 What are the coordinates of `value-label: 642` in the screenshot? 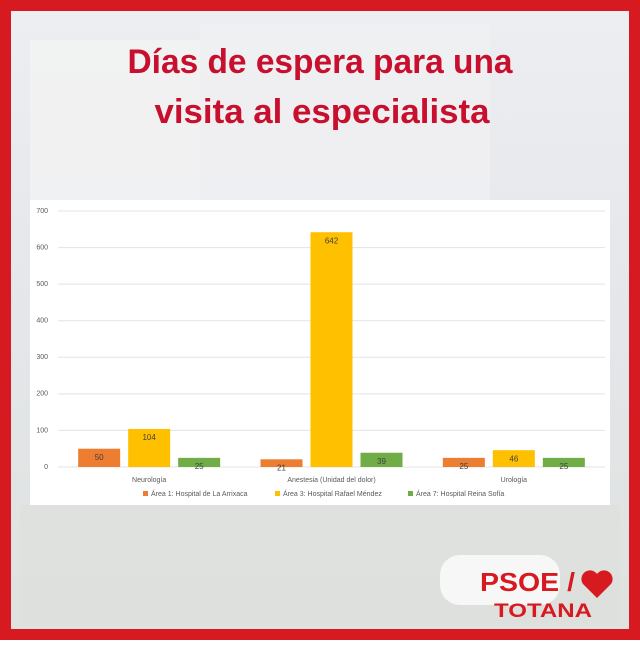 It's located at (332, 240).